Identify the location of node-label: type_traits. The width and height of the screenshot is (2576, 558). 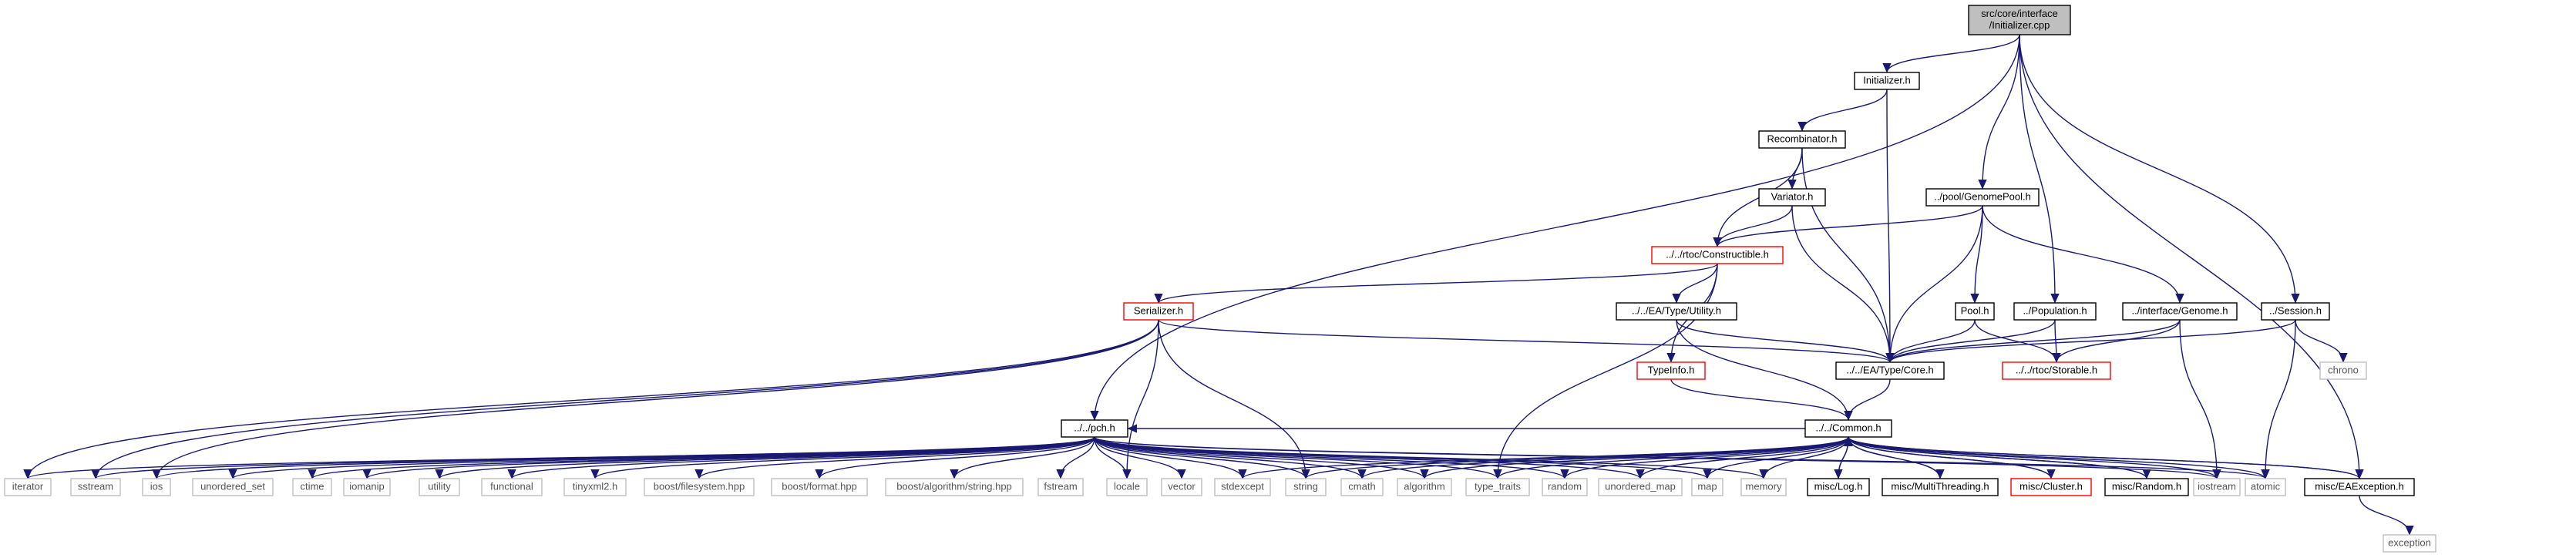
(1498, 486).